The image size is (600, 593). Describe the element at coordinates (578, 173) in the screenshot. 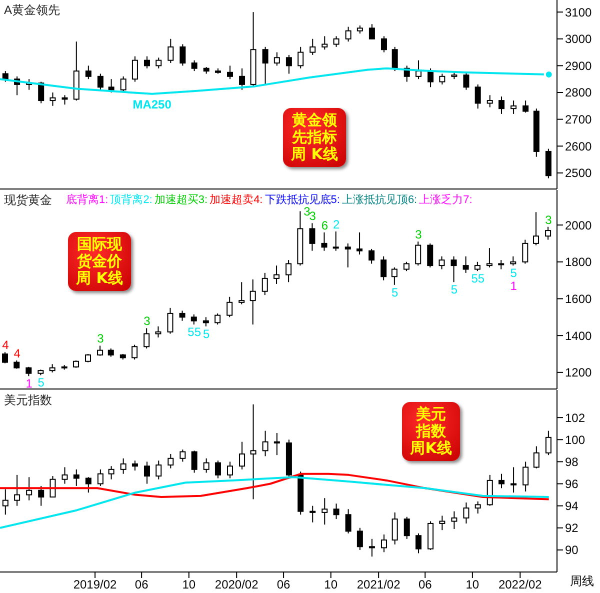

I see `y-tick-label: 2500` at that location.